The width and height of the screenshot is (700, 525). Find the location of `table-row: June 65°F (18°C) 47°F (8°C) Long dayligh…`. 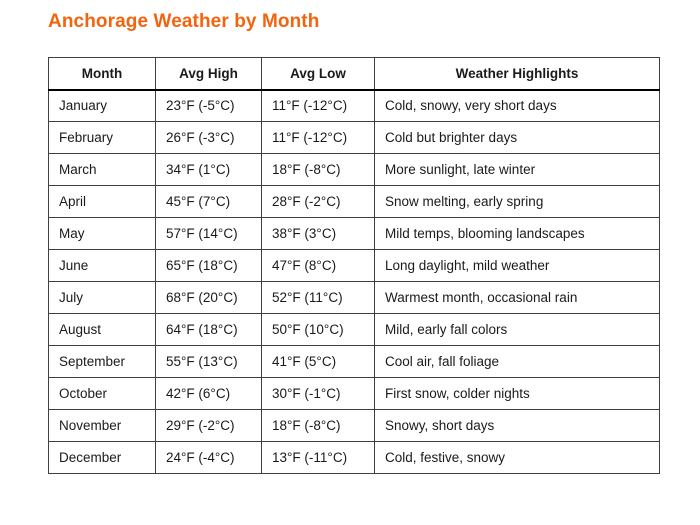

table-row: June 65°F (18°C) 47°F (8°C) Long dayligh… is located at coordinates (354, 265).